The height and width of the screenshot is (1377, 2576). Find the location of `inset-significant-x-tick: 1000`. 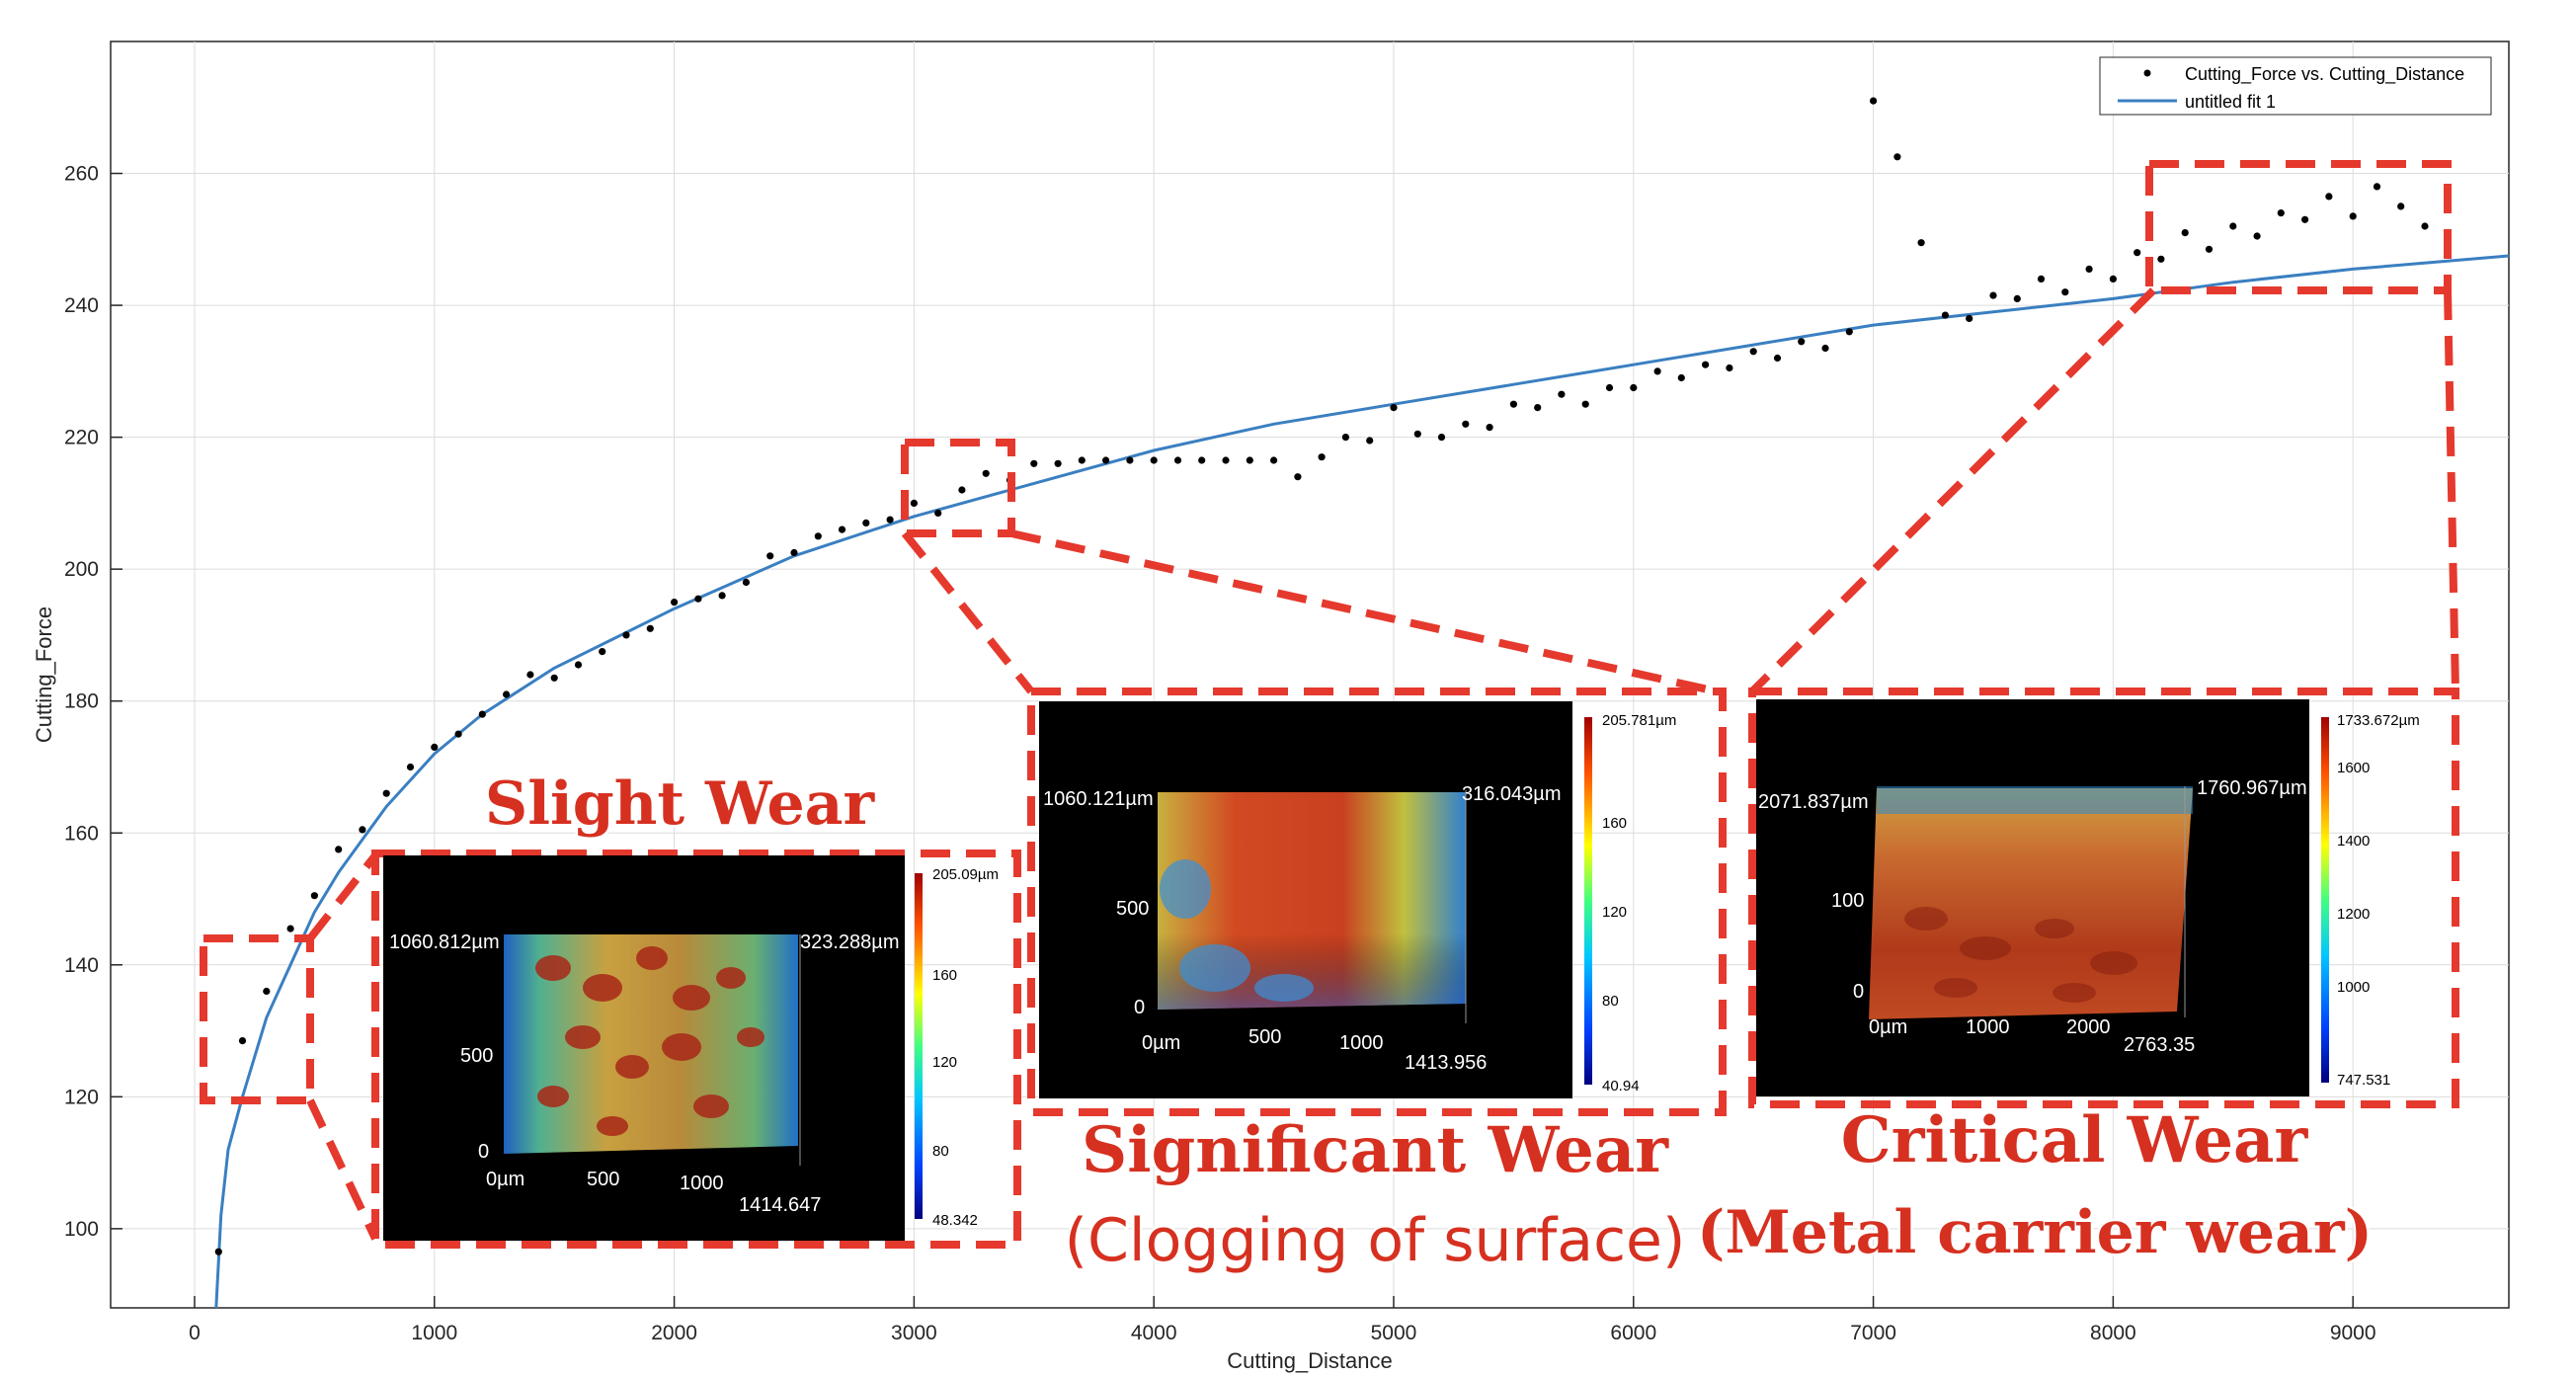

inset-significant-x-tick: 1000 is located at coordinates (1361, 1043).